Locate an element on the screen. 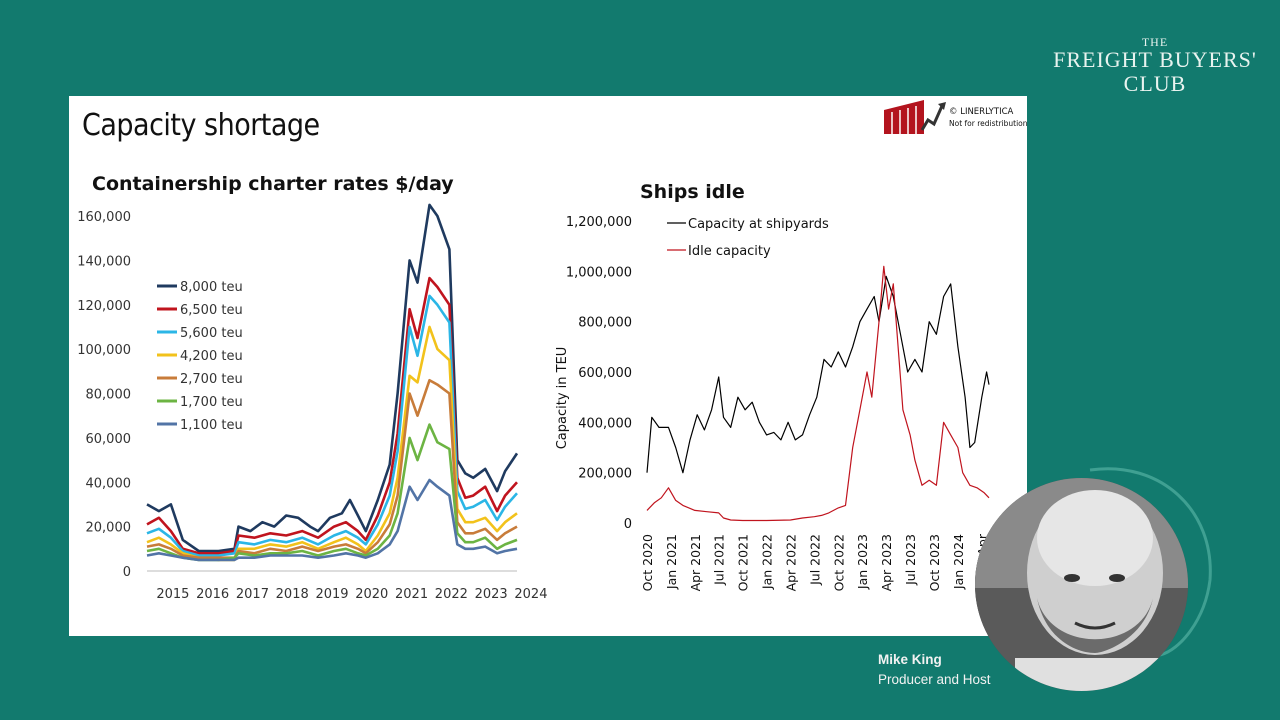  chart1-y-tick: 80,000 is located at coordinates (109, 395).